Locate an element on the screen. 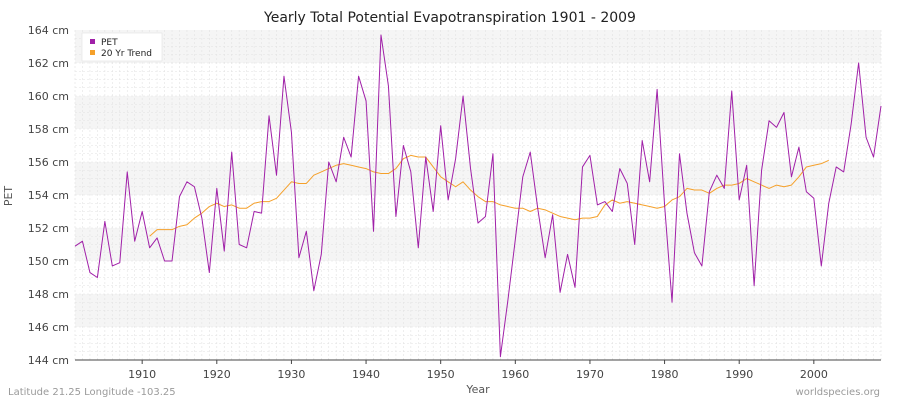  legend-label-pet: PET is located at coordinates (109, 43).